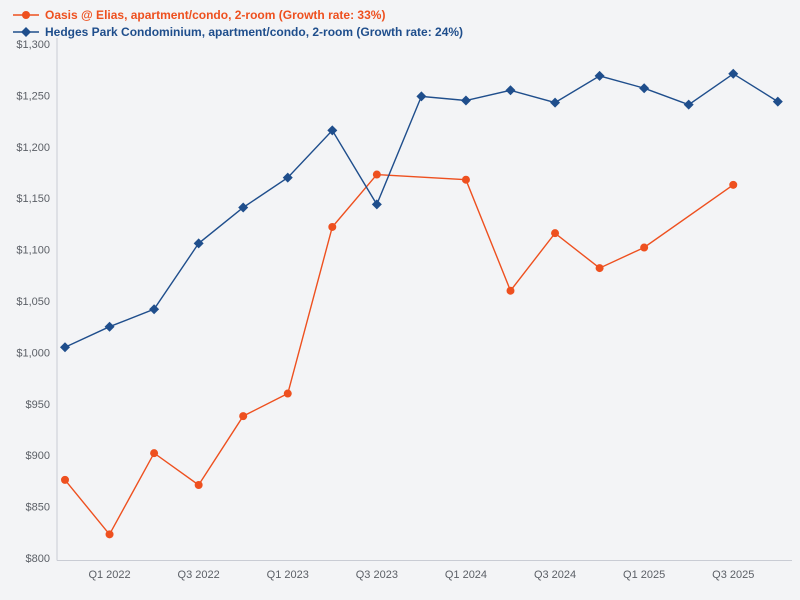  I want to click on y-tick-label: $900, so click(38, 456).